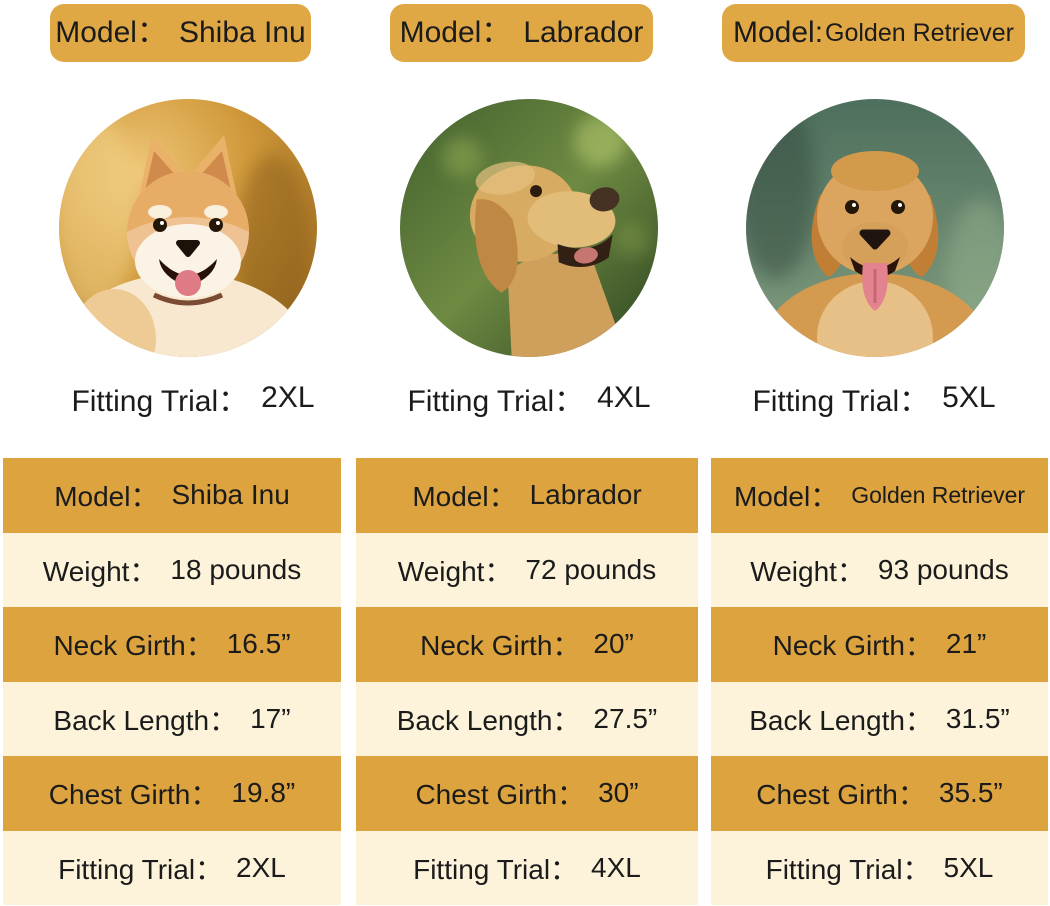  I want to click on table-row: Weight： 72 pounds, so click(527, 569).